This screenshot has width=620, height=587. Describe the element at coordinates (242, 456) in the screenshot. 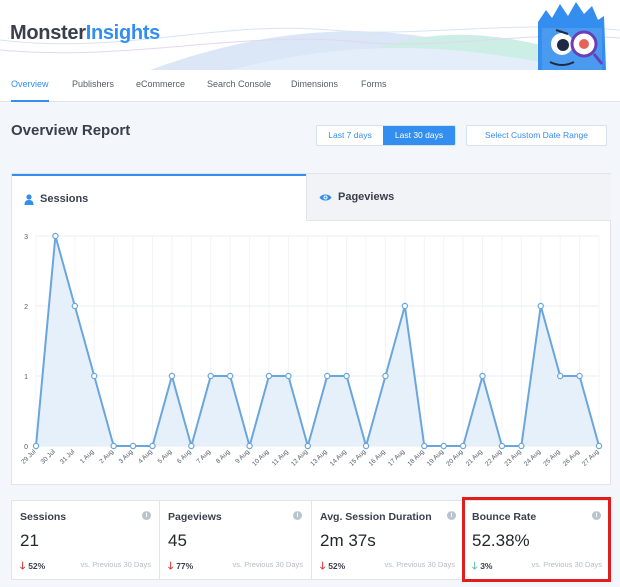

I see `x-tick-label: 9 Aug` at that location.